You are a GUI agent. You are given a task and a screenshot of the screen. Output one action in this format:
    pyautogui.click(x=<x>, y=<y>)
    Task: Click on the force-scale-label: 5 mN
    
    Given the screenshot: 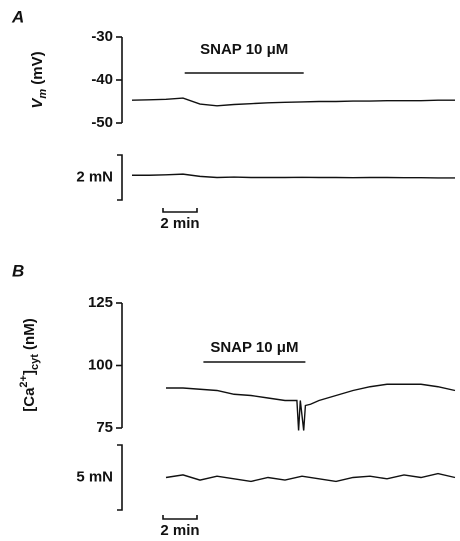 What is the action you would take?
    pyautogui.click(x=94, y=476)
    